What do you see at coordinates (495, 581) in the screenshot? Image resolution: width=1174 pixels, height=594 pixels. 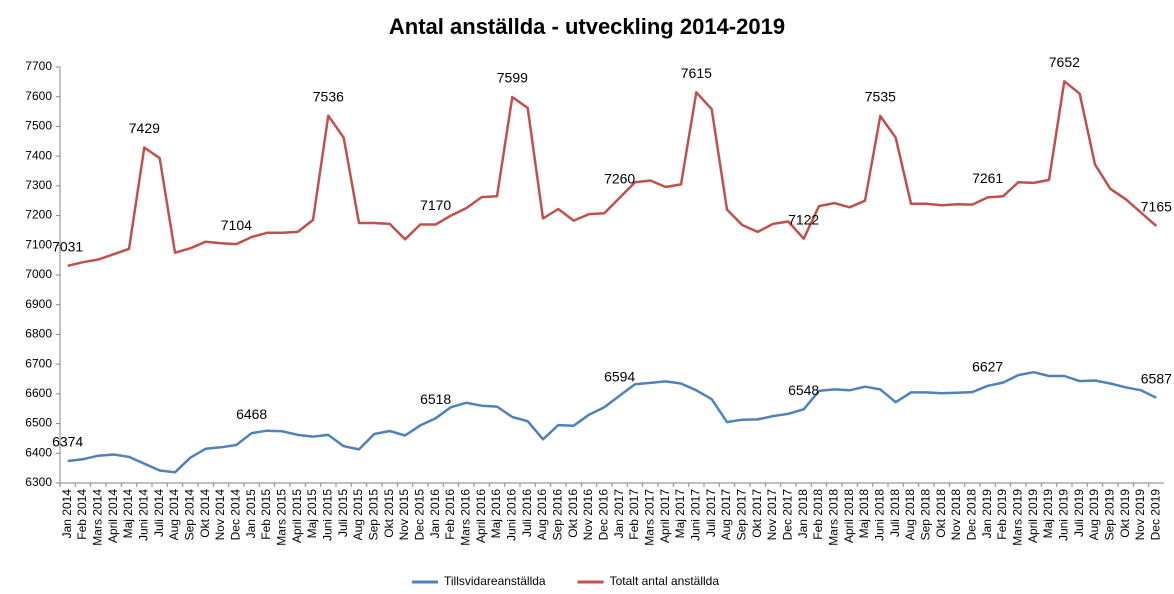 I see `legend-label: Tillsvidareanställda` at bounding box center [495, 581].